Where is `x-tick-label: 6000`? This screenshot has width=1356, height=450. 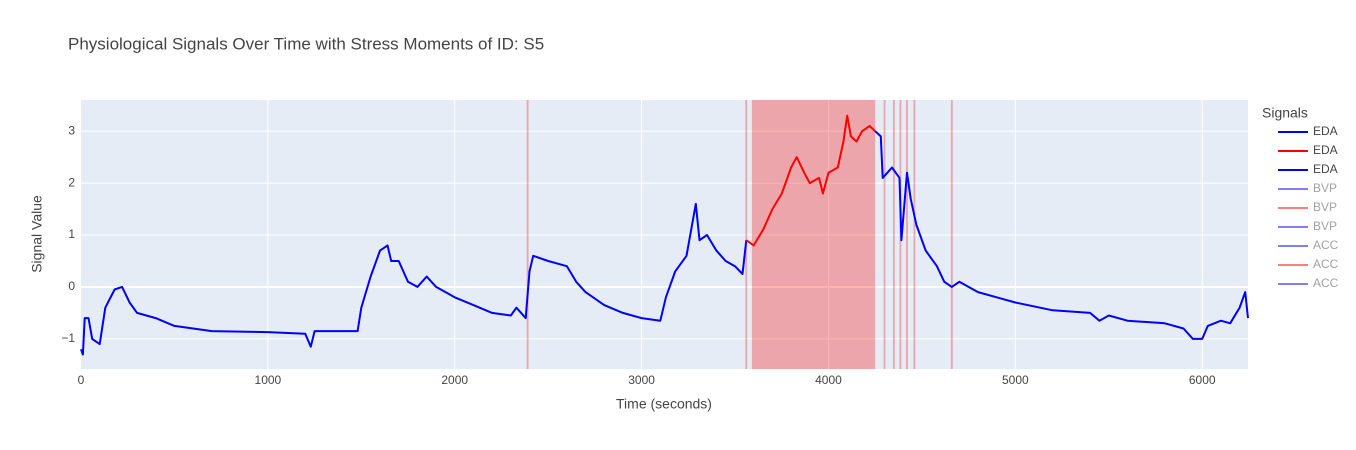 x-tick-label: 6000 is located at coordinates (1202, 380).